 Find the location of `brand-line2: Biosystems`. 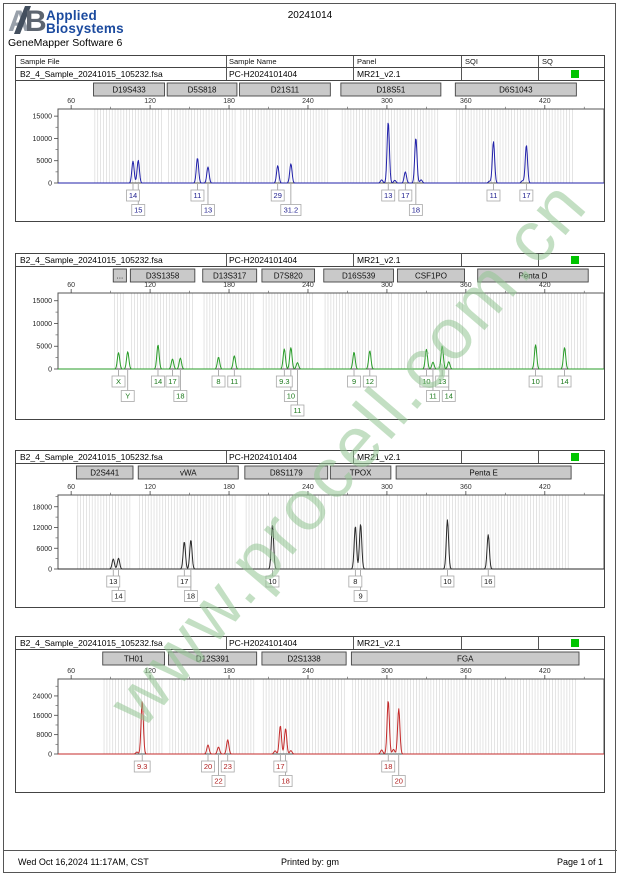

brand-line2: Biosystems is located at coordinates (85, 28).